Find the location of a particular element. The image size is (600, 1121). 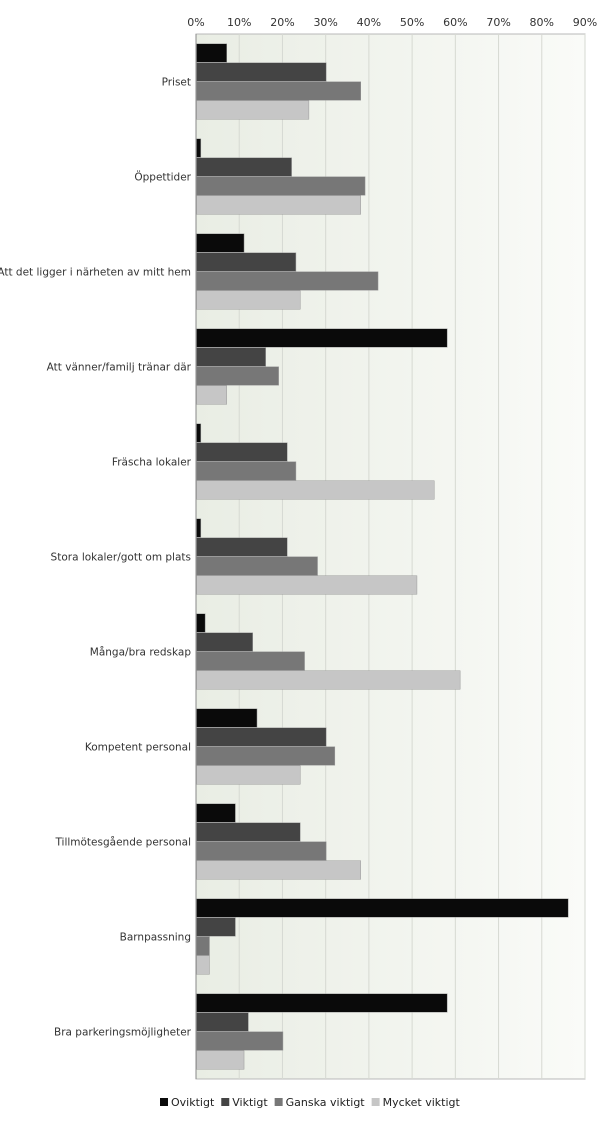

x-tick-label: 40% is located at coordinates (369, 22).